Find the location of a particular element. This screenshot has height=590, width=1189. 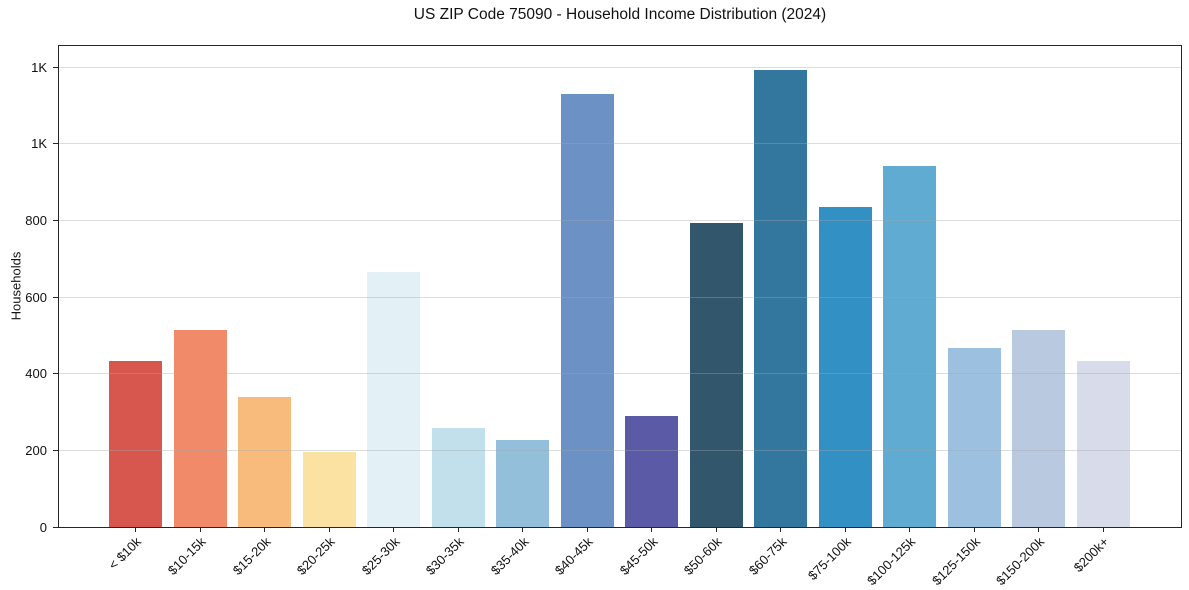

x-tick-label: $35-40k is located at coordinates (509, 556).